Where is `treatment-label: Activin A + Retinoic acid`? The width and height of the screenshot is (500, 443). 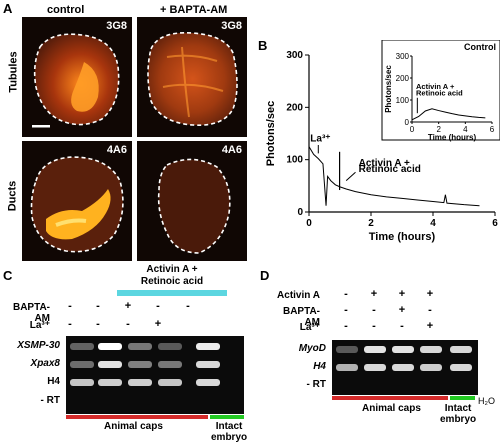
treatment-label: Activin A + Retinoic acid is located at coordinates (172, 276).